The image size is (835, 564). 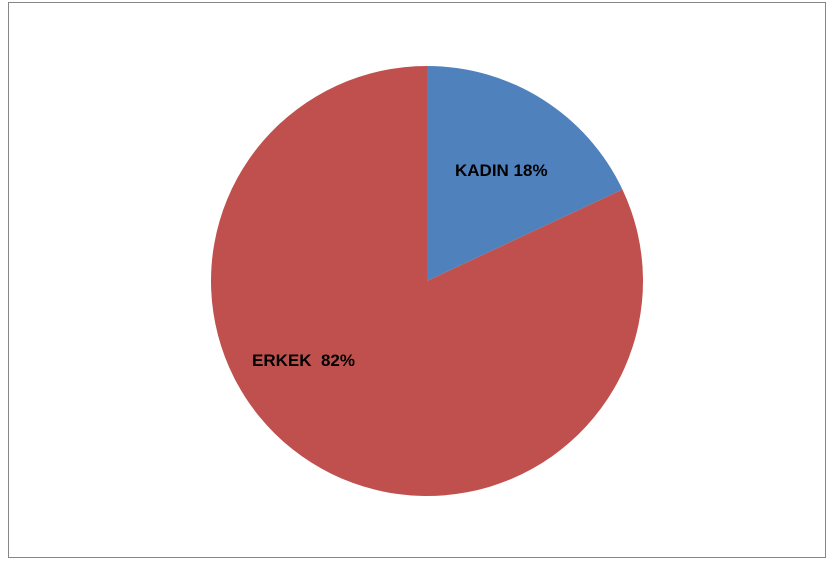 I want to click on pie-slice-kadin, so click(x=525, y=173).